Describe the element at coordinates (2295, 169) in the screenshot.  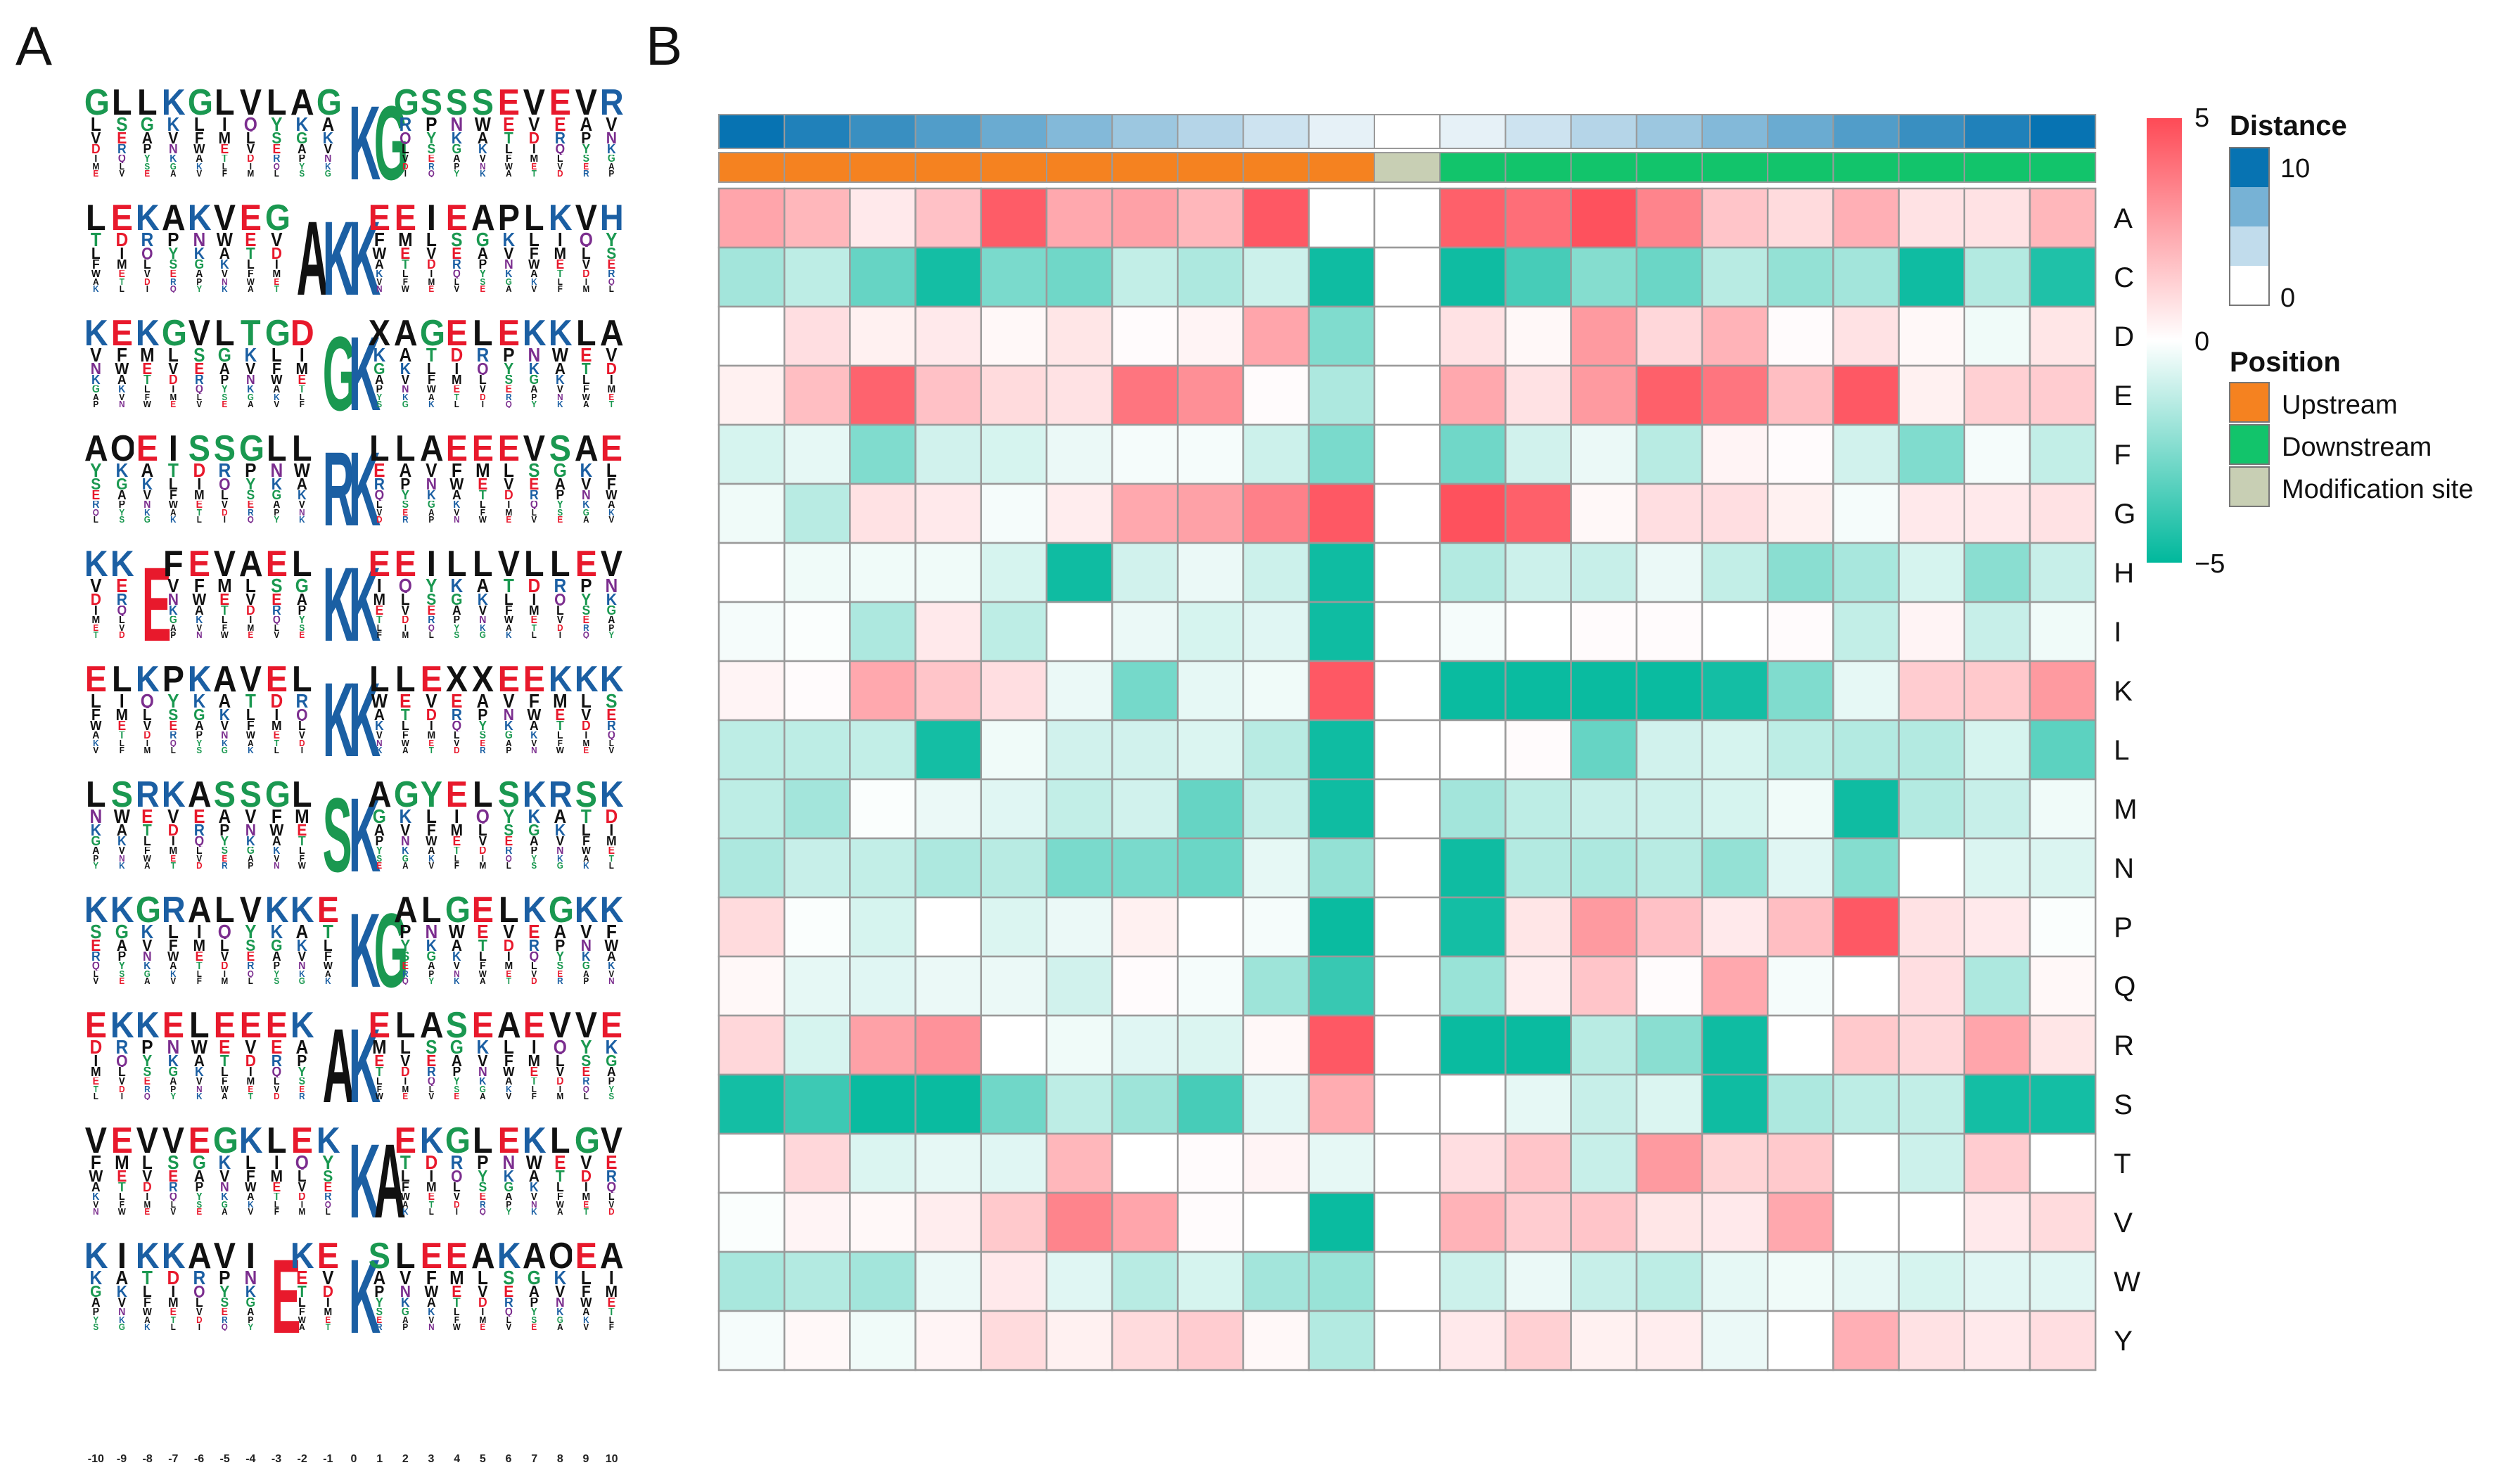
I see `distance-legend-tick: 10` at that location.